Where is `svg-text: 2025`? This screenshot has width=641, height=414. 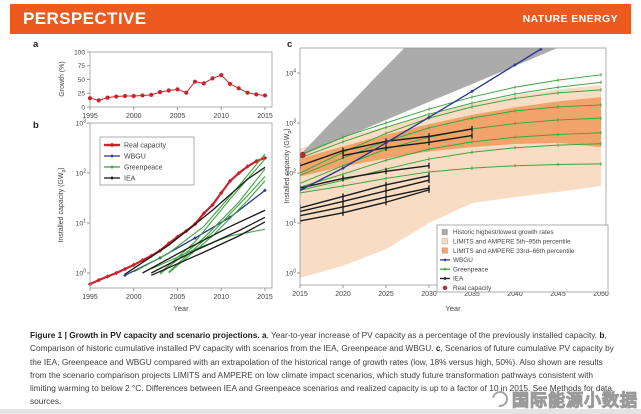 svg-text: 2025 is located at coordinates (386, 294).